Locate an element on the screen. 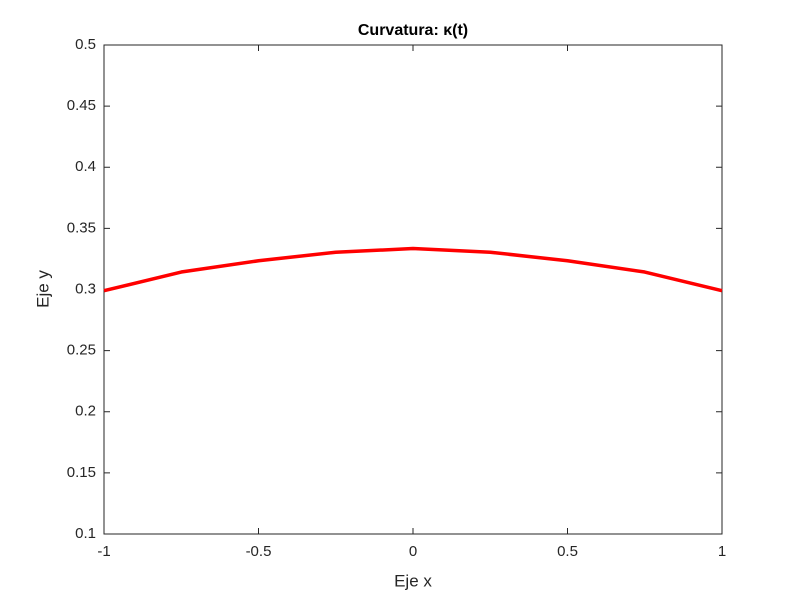 The height and width of the screenshot is (600, 800). y-tick-label: 0.1 is located at coordinates (85, 533).